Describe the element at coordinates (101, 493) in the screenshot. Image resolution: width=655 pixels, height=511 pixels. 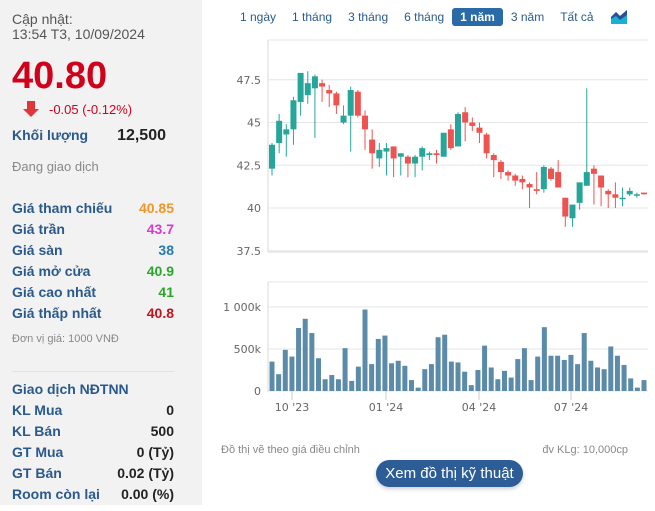
I see `foreign-row: Room còn lại 0.00 (%)` at that location.